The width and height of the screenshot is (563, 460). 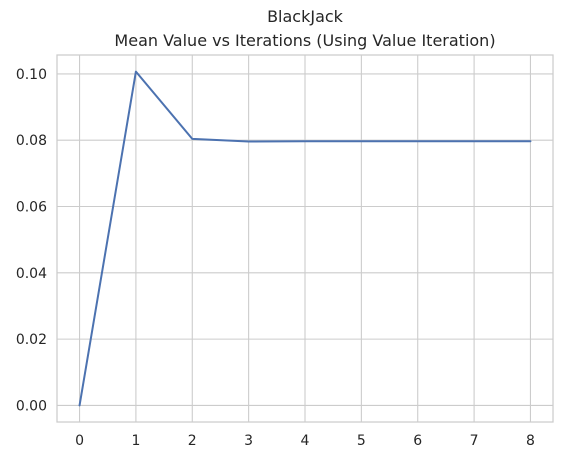 I want to click on x-tick-label: 3, so click(x=248, y=441).